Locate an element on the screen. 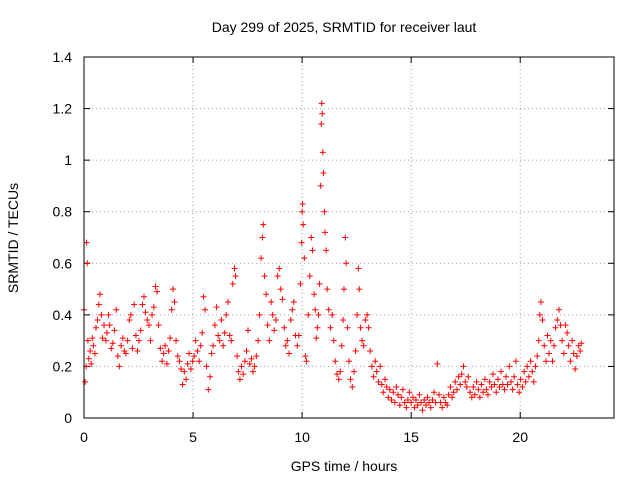 This screenshot has width=640, height=480. x-tick-label: 15 is located at coordinates (411, 437).